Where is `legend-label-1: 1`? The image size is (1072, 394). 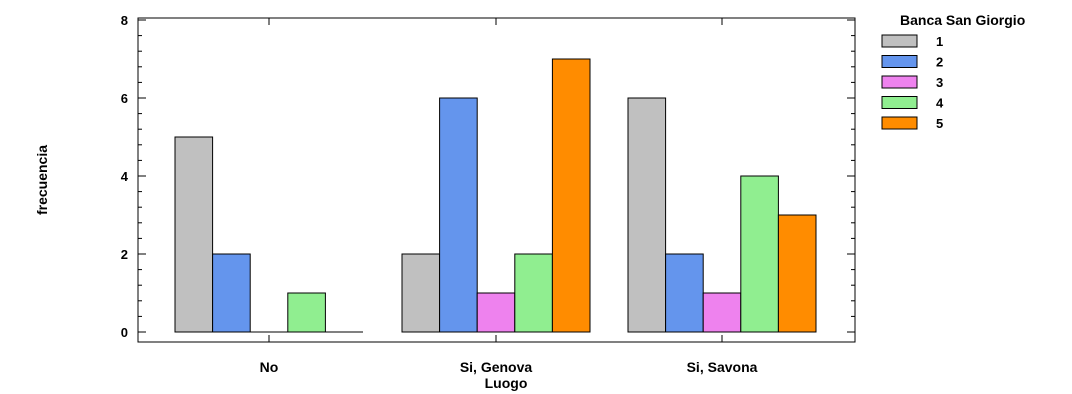 legend-label-1: 1 is located at coordinates (939, 41).